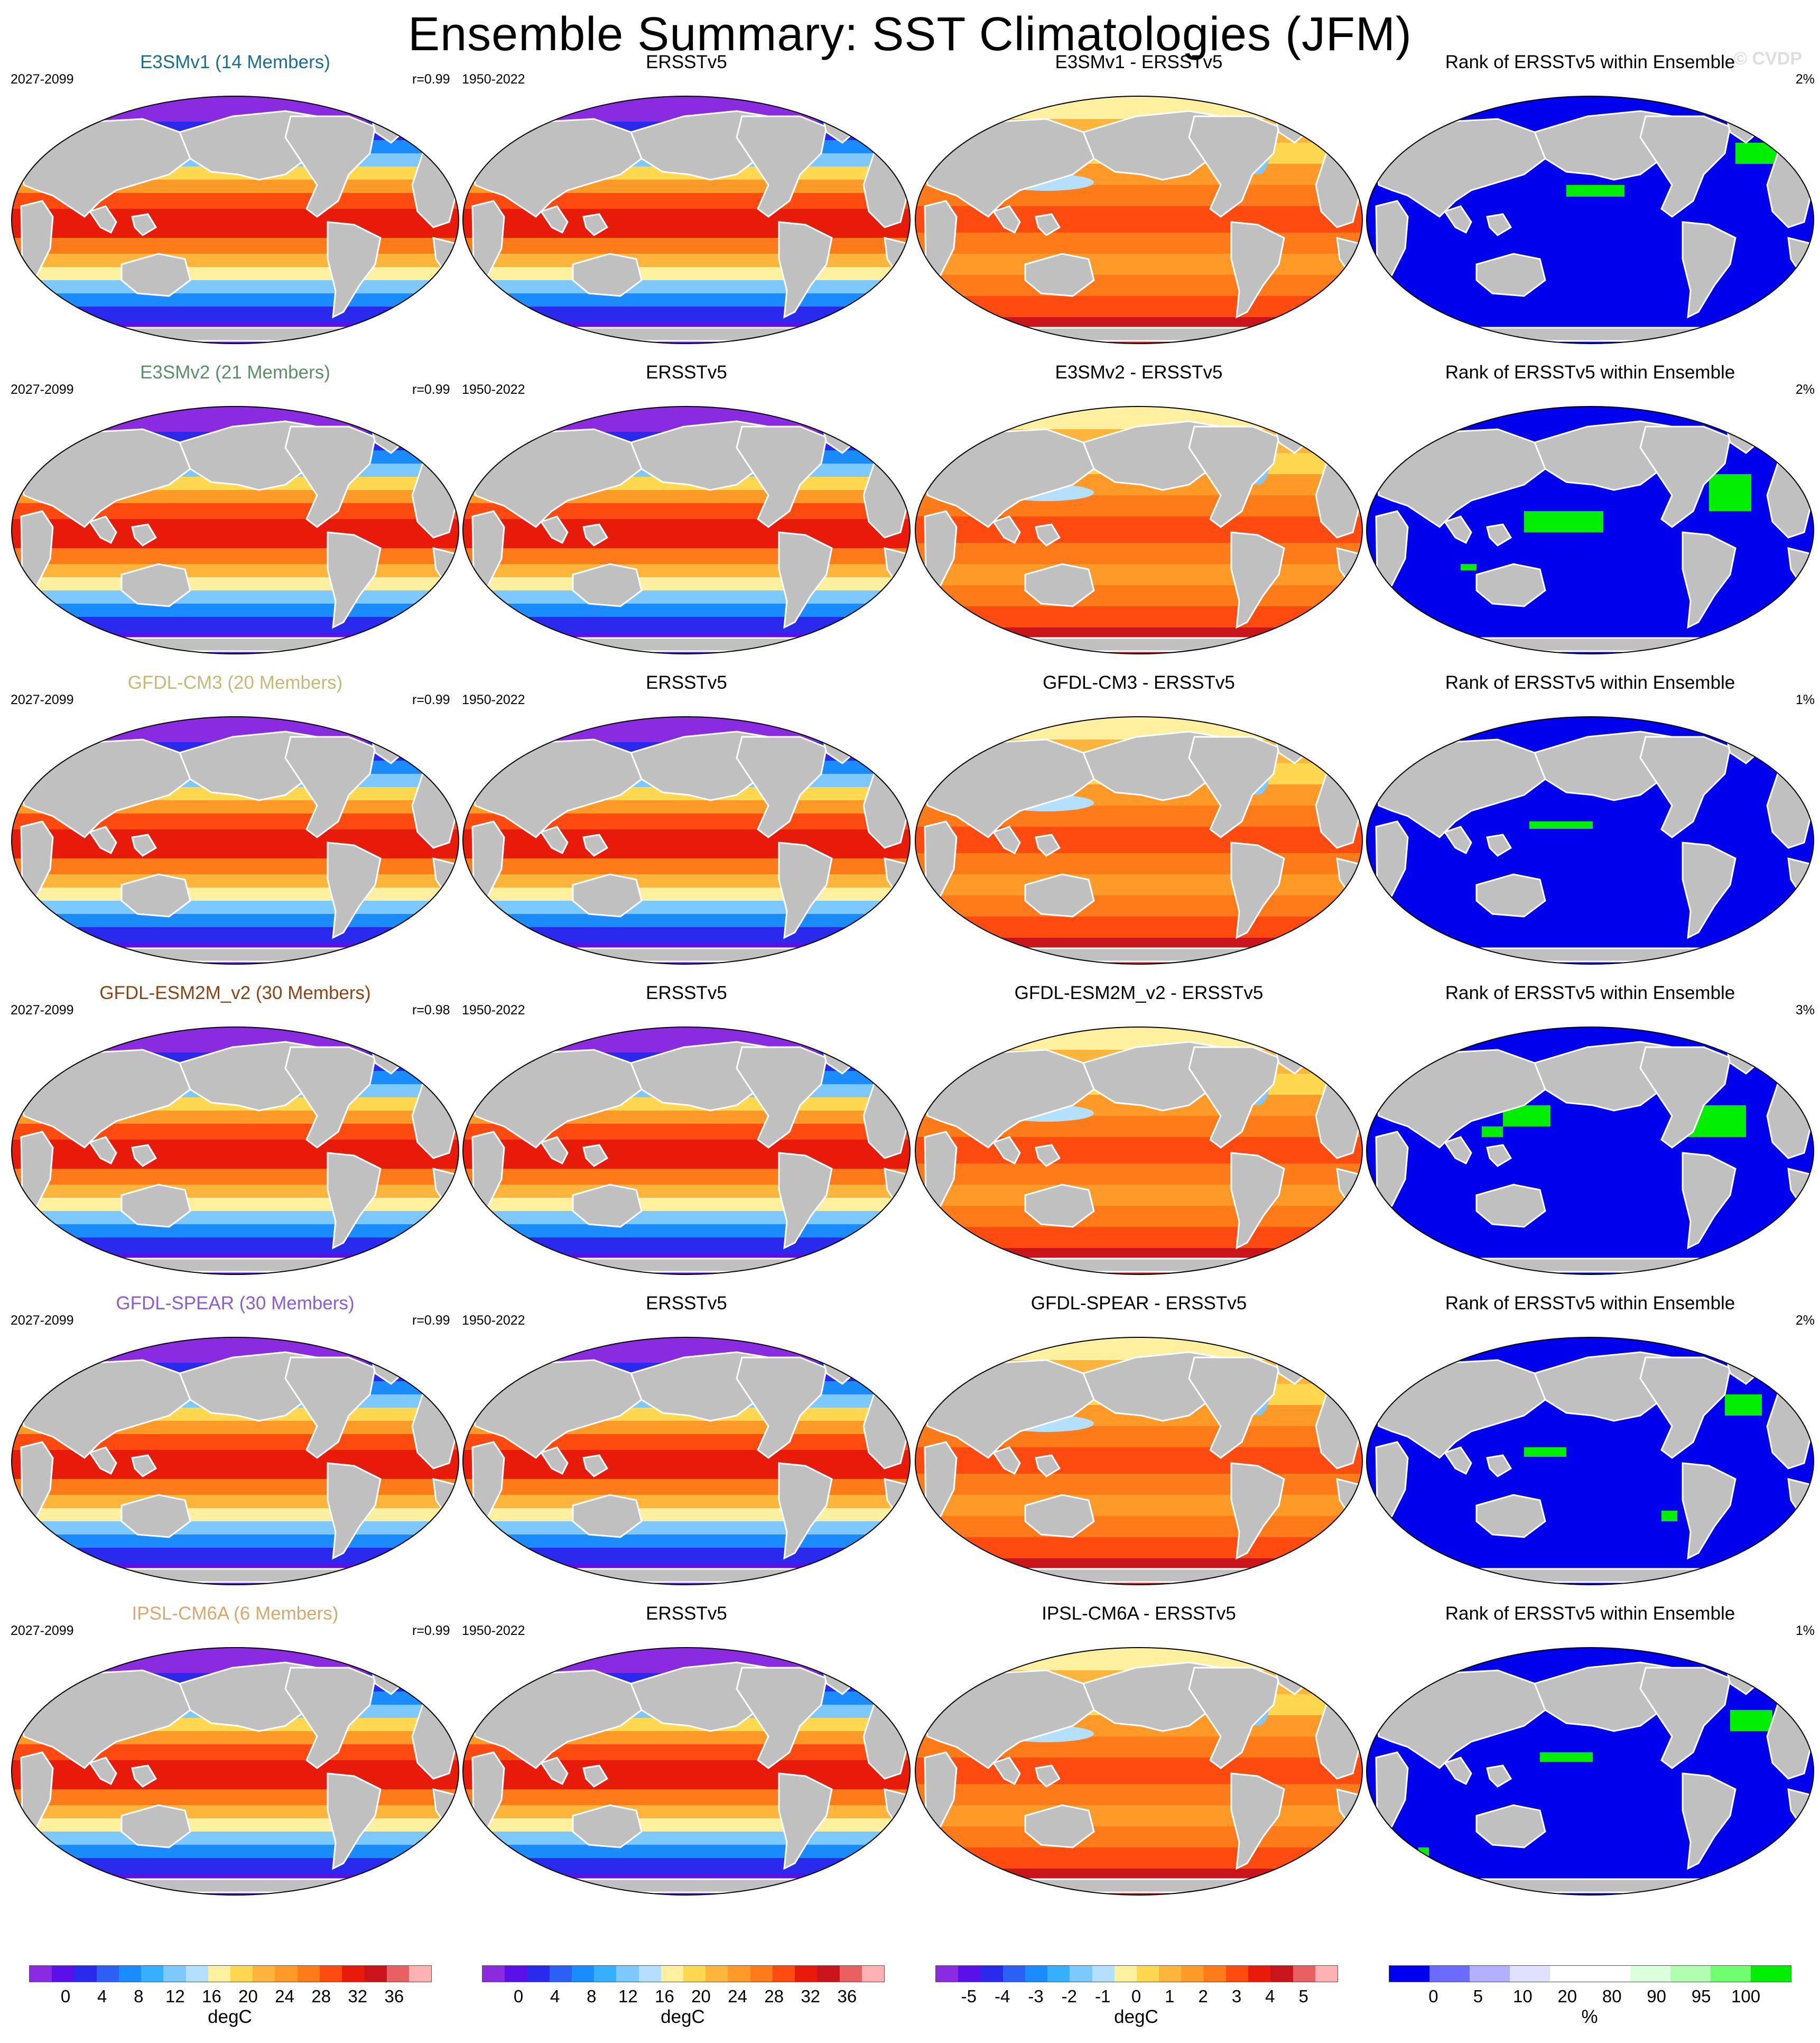 Image resolution: width=1820 pixels, height=2043 pixels. Describe the element at coordinates (1478, 1996) in the screenshot. I see `colorbar-tick-label: 5` at that location.